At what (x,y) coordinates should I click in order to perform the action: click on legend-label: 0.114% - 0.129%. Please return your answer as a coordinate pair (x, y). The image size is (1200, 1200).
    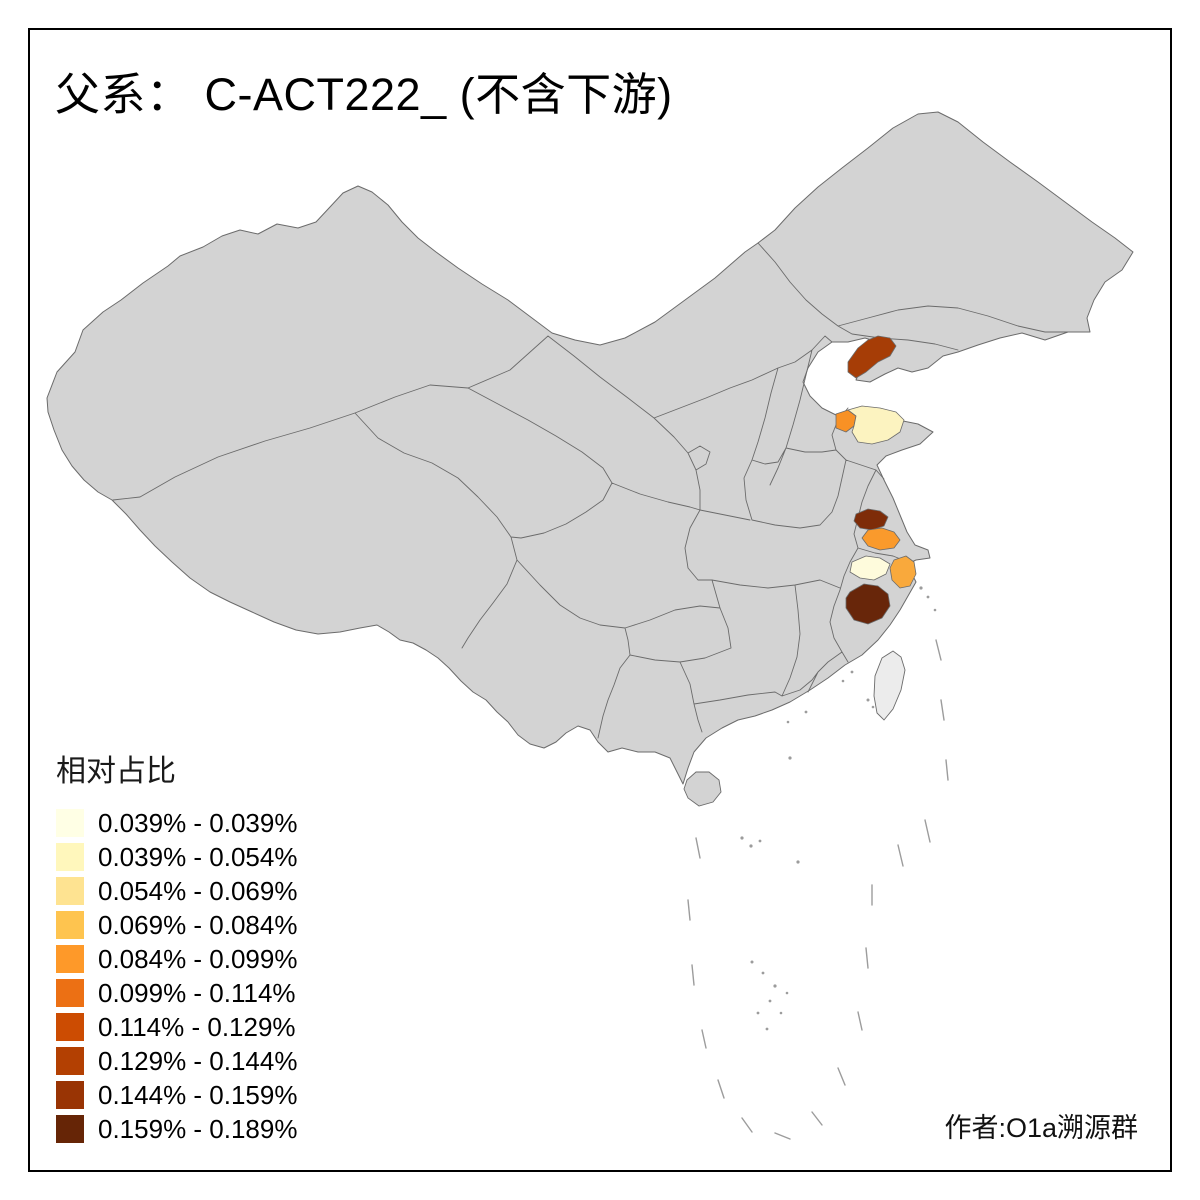
    Looking at the image, I should click on (197, 1026).